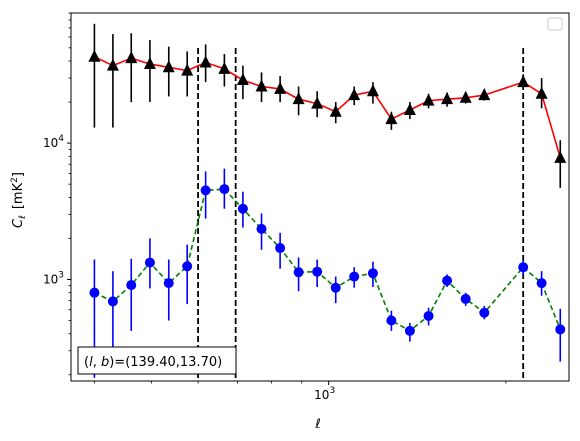 This screenshot has height=441, width=580. What do you see at coordinates (53, 278) in the screenshot?
I see `y-tick-label: 10³` at bounding box center [53, 278].